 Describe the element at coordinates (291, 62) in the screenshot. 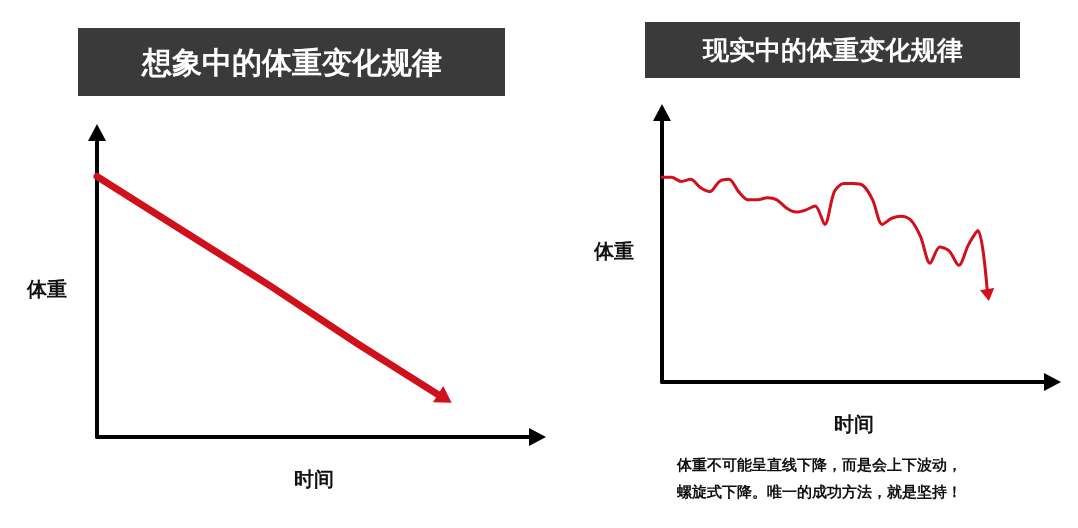

I see `chart-title: 想象中的体重变化规律` at that location.